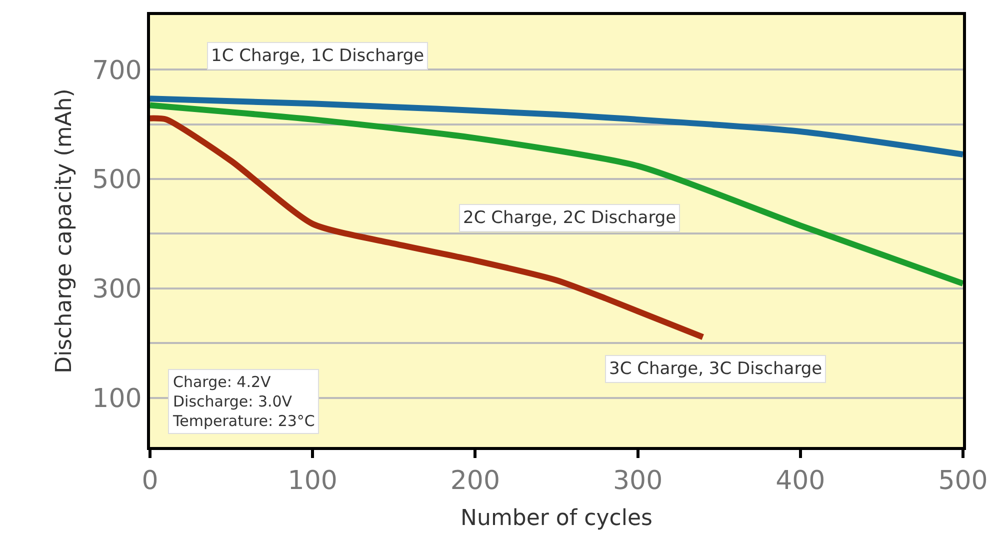 The width and height of the screenshot is (1000, 547). What do you see at coordinates (317, 56) in the screenshot?
I see `text: 1C Charge, 1C Discharge` at bounding box center [317, 56].